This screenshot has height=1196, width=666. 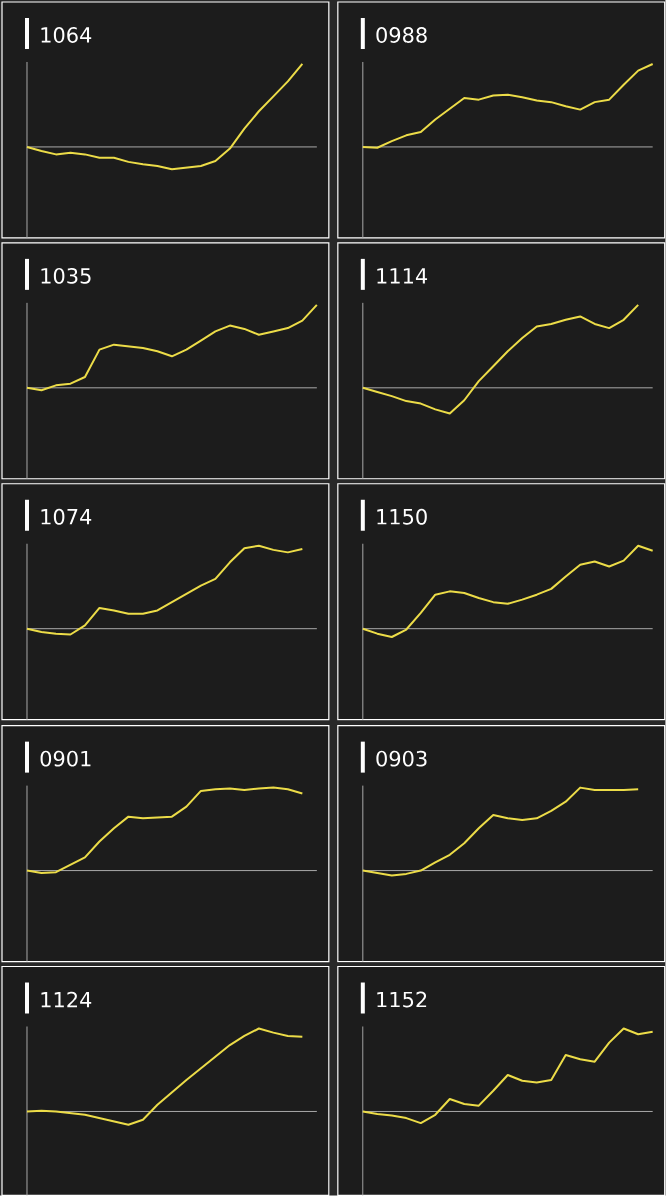 What do you see at coordinates (66, 35) in the screenshot?
I see `chart-title: 1064` at bounding box center [66, 35].